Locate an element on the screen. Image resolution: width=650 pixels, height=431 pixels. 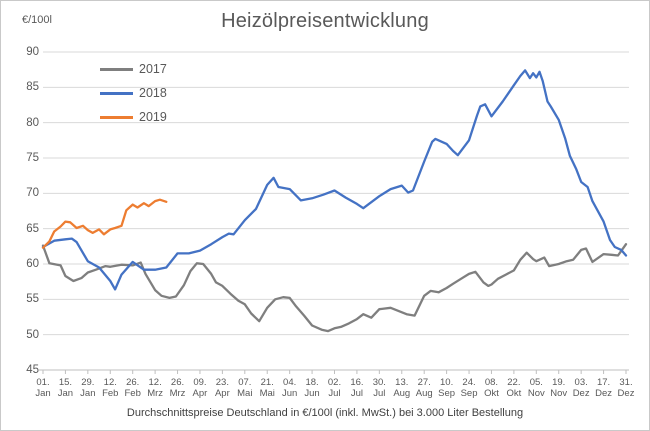
x-axis-label-24.Sep: 24. Sep is located at coordinates (469, 388).